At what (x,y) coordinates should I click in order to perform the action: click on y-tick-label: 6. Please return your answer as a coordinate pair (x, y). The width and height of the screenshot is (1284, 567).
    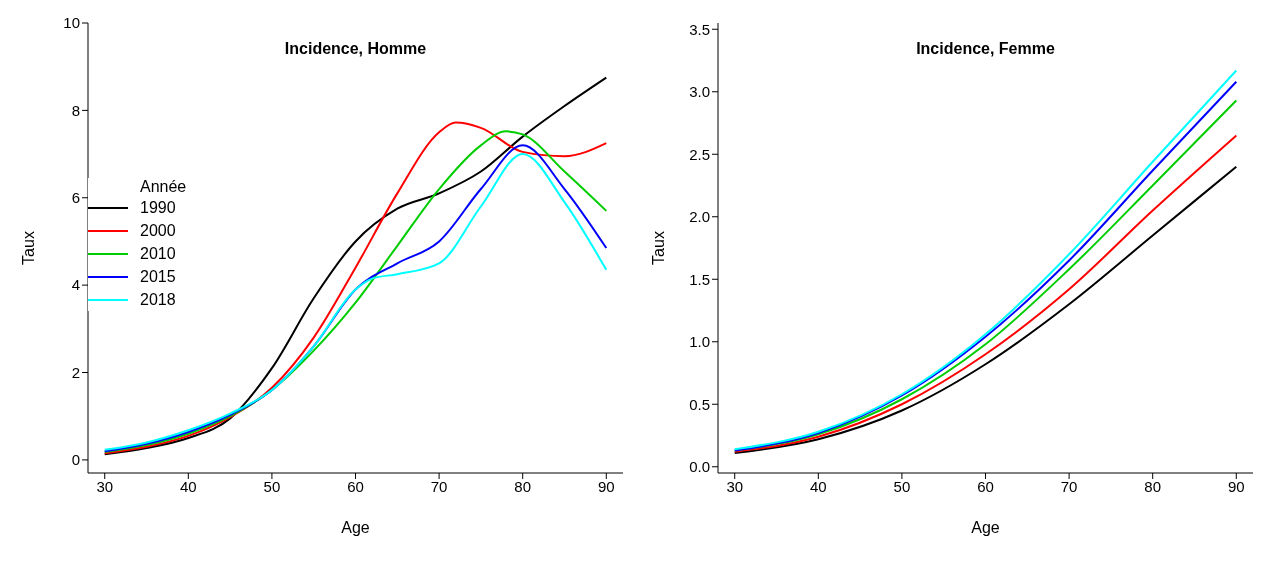
    Looking at the image, I should click on (75, 198).